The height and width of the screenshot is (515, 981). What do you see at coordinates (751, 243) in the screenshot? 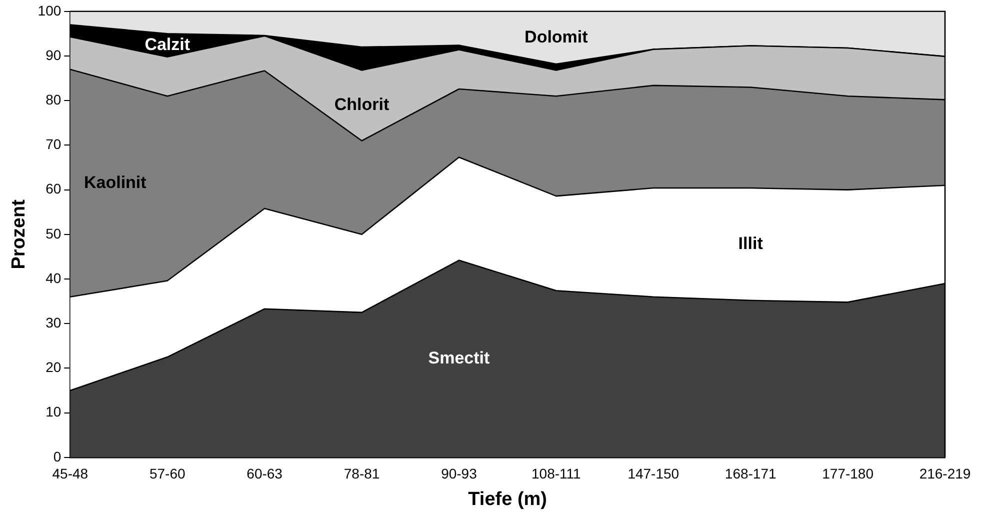
I see `series-label: Illit` at bounding box center [751, 243].